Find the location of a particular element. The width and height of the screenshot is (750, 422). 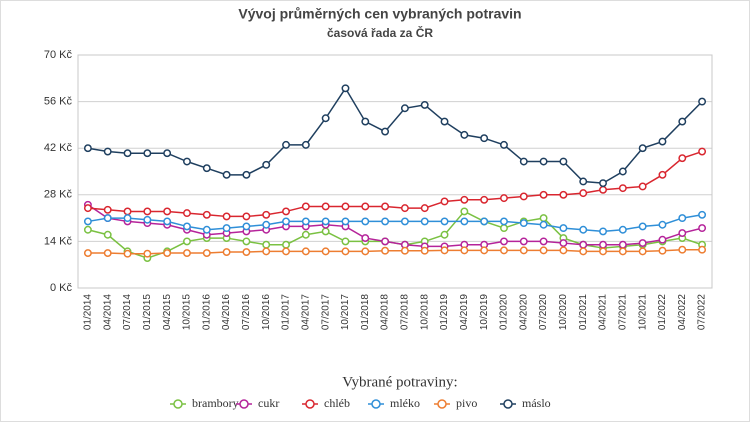

x-tick-label: 10/2017 is located at coordinates (345, 312).